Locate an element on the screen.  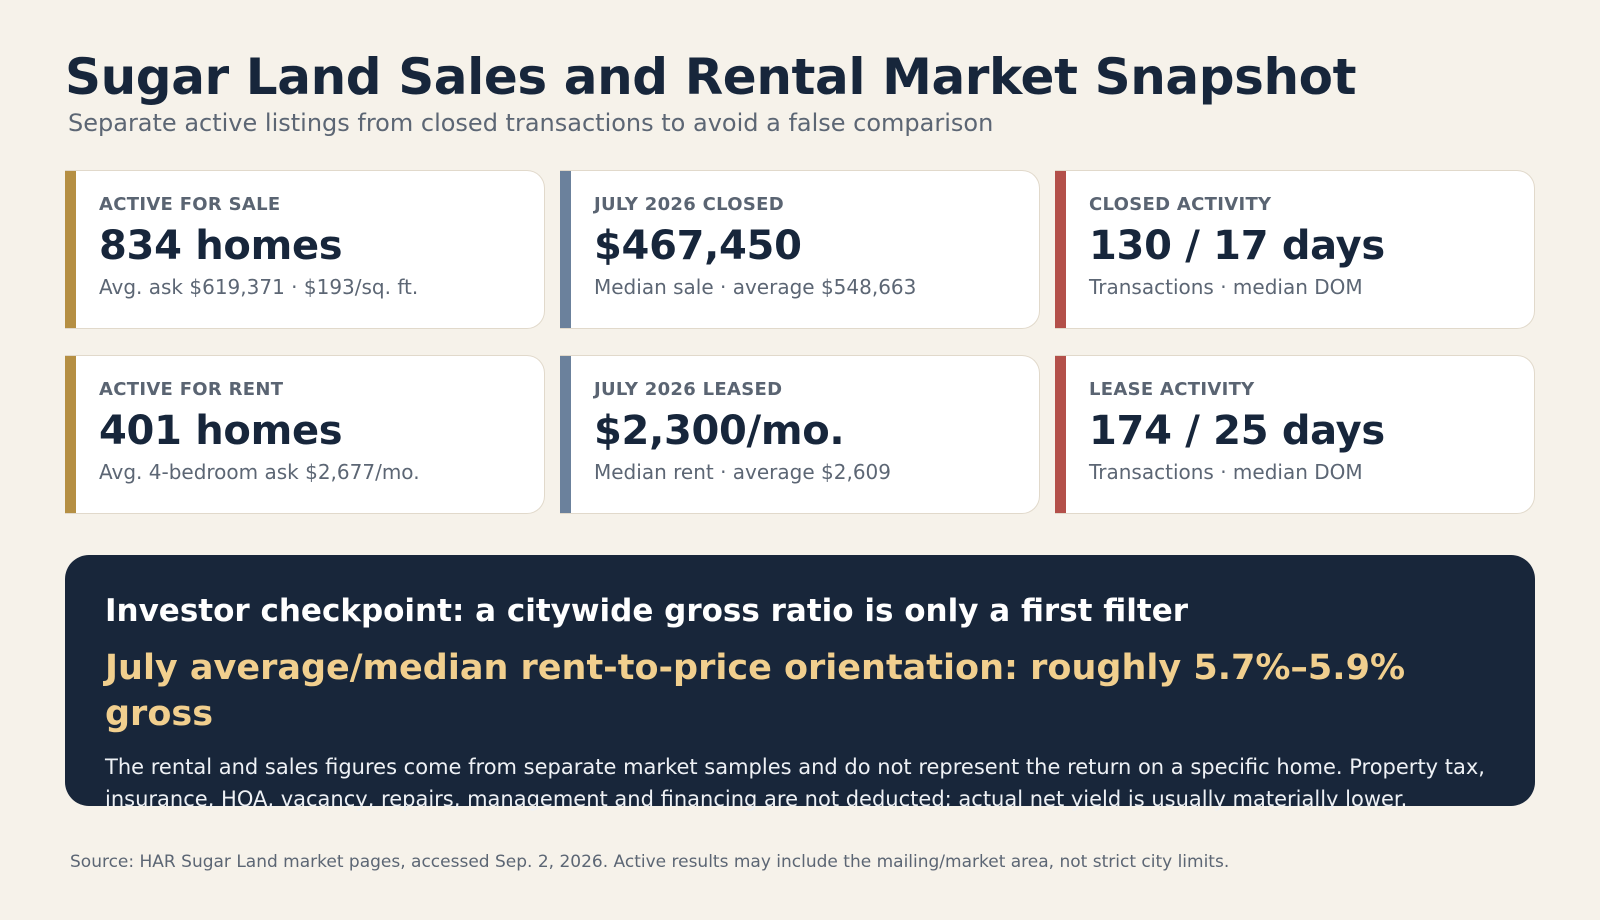
card-label: JULY 2026 CLOSED is located at coordinates (689, 204).